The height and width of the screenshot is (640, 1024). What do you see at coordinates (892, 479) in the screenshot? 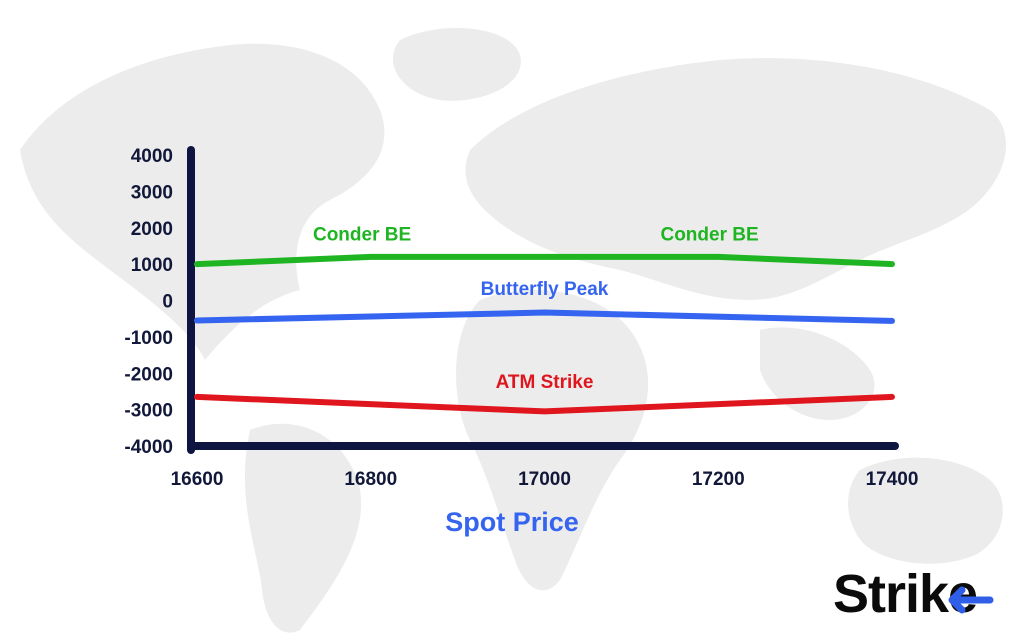
I see `x-tick-label: 17400` at bounding box center [892, 479].